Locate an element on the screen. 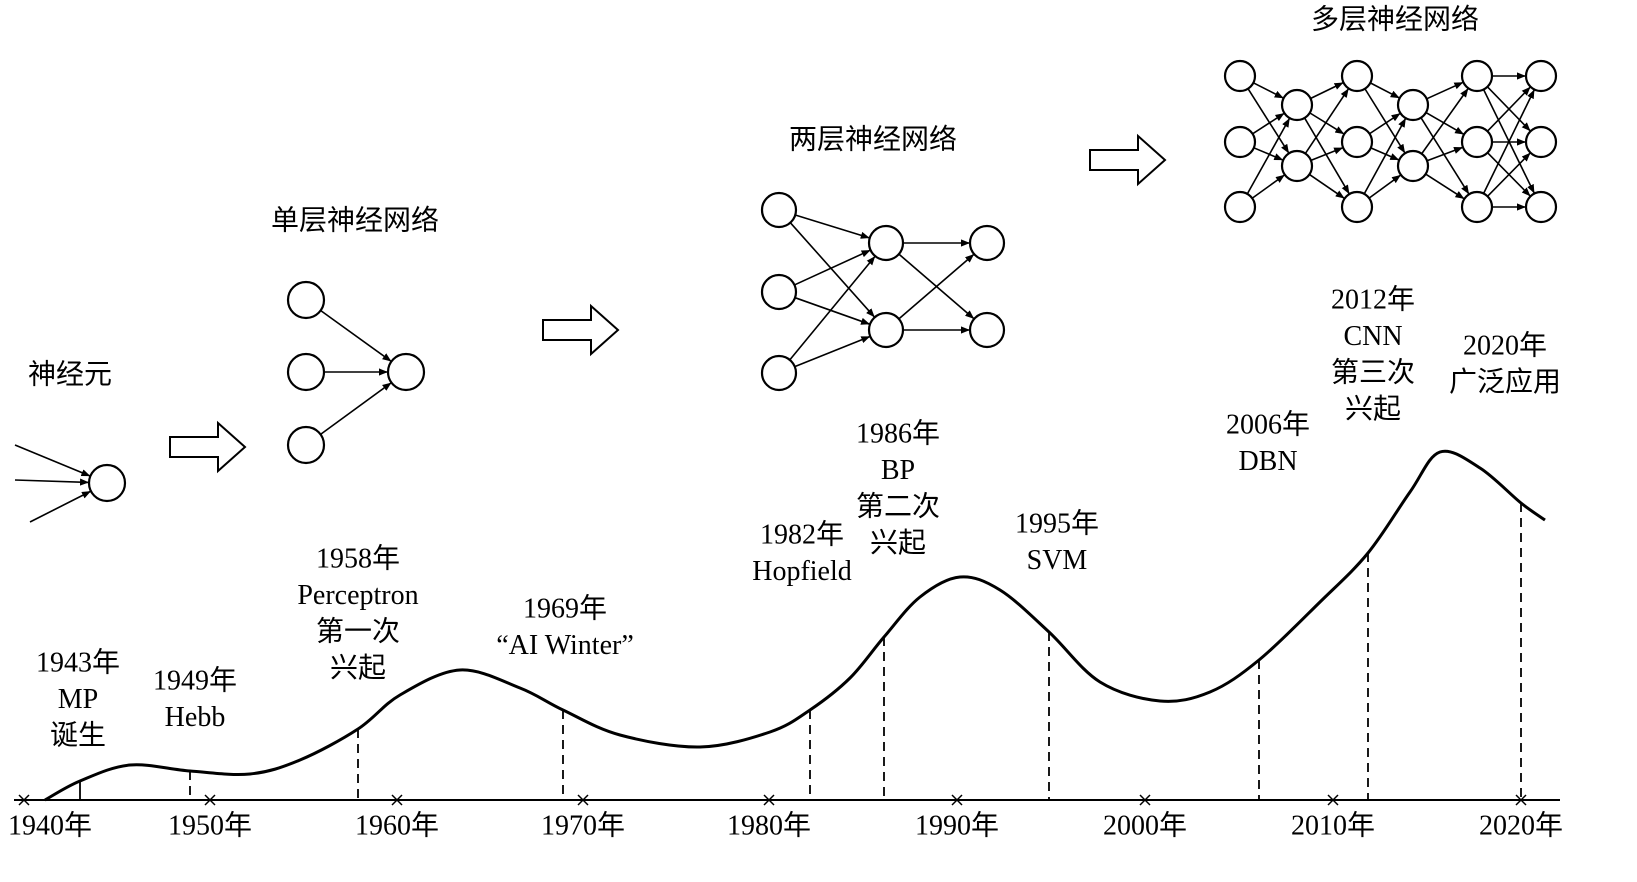 The height and width of the screenshot is (882, 1637). tick-label: 1950年 is located at coordinates (210, 825).